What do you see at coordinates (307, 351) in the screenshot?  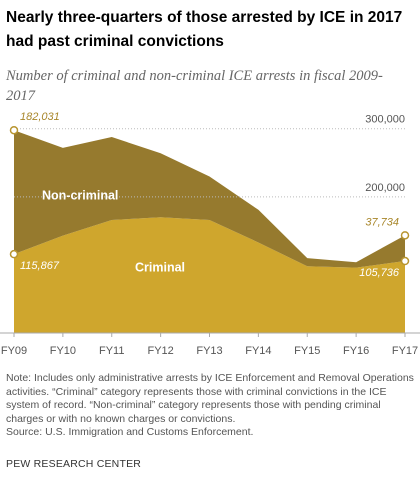 I see `x-tick-label: FY15` at bounding box center [307, 351].